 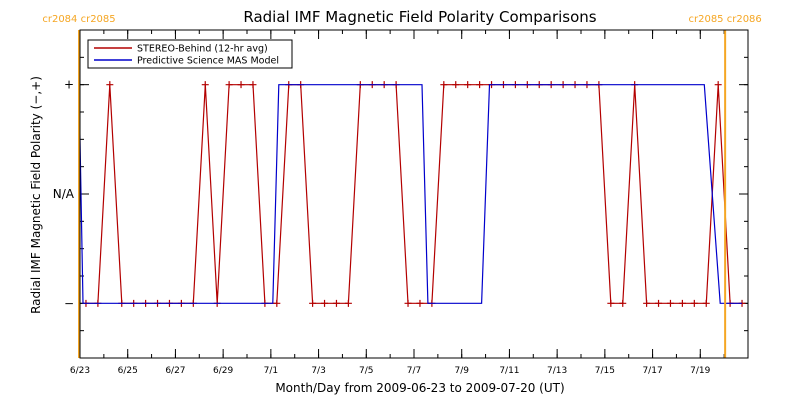 What do you see at coordinates (366, 371) in the screenshot?
I see `x-tick-label: 7/5` at bounding box center [366, 371].